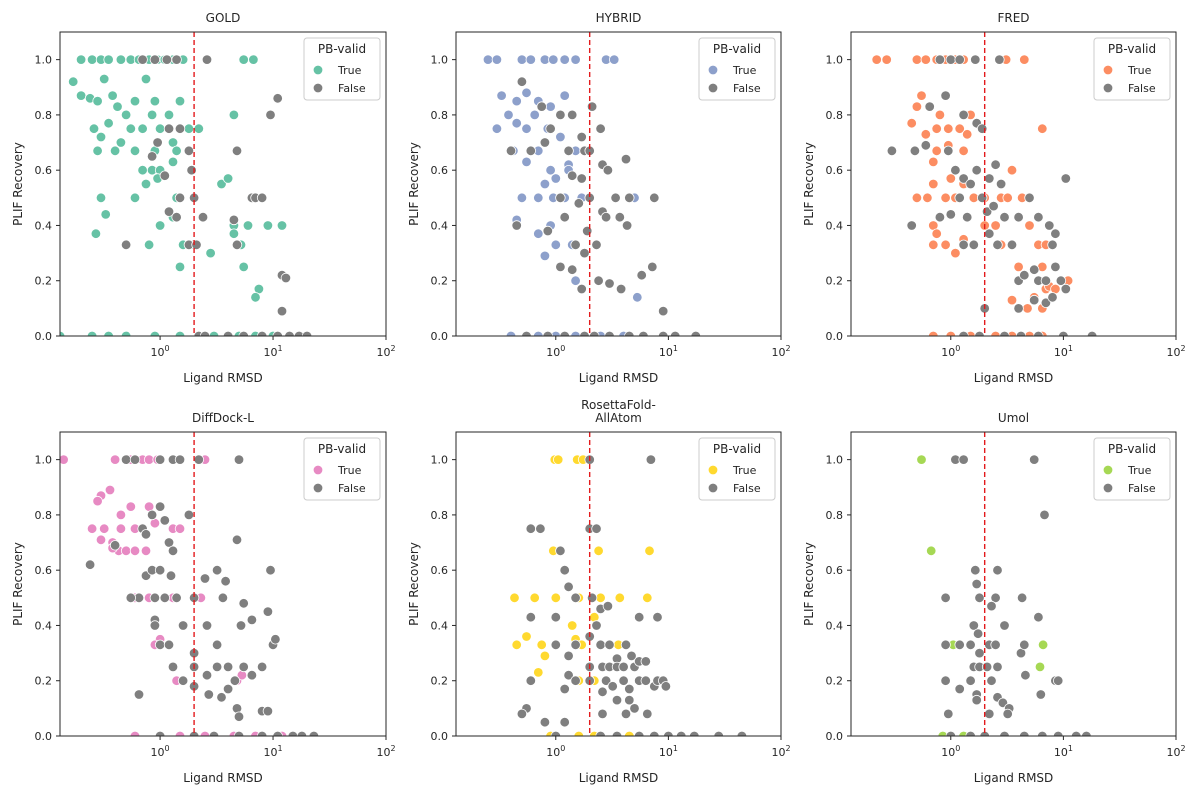  I want to click on plot-frame, so click(223, 584).